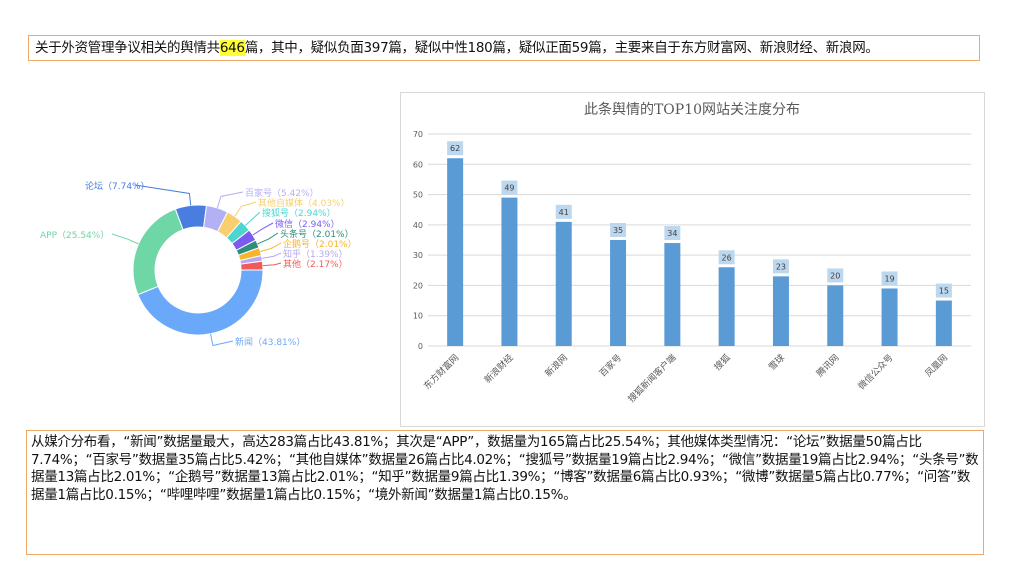 The width and height of the screenshot is (1024, 576). What do you see at coordinates (875, 372) in the screenshot?
I see `x-tick-label: 微信公众号` at bounding box center [875, 372].